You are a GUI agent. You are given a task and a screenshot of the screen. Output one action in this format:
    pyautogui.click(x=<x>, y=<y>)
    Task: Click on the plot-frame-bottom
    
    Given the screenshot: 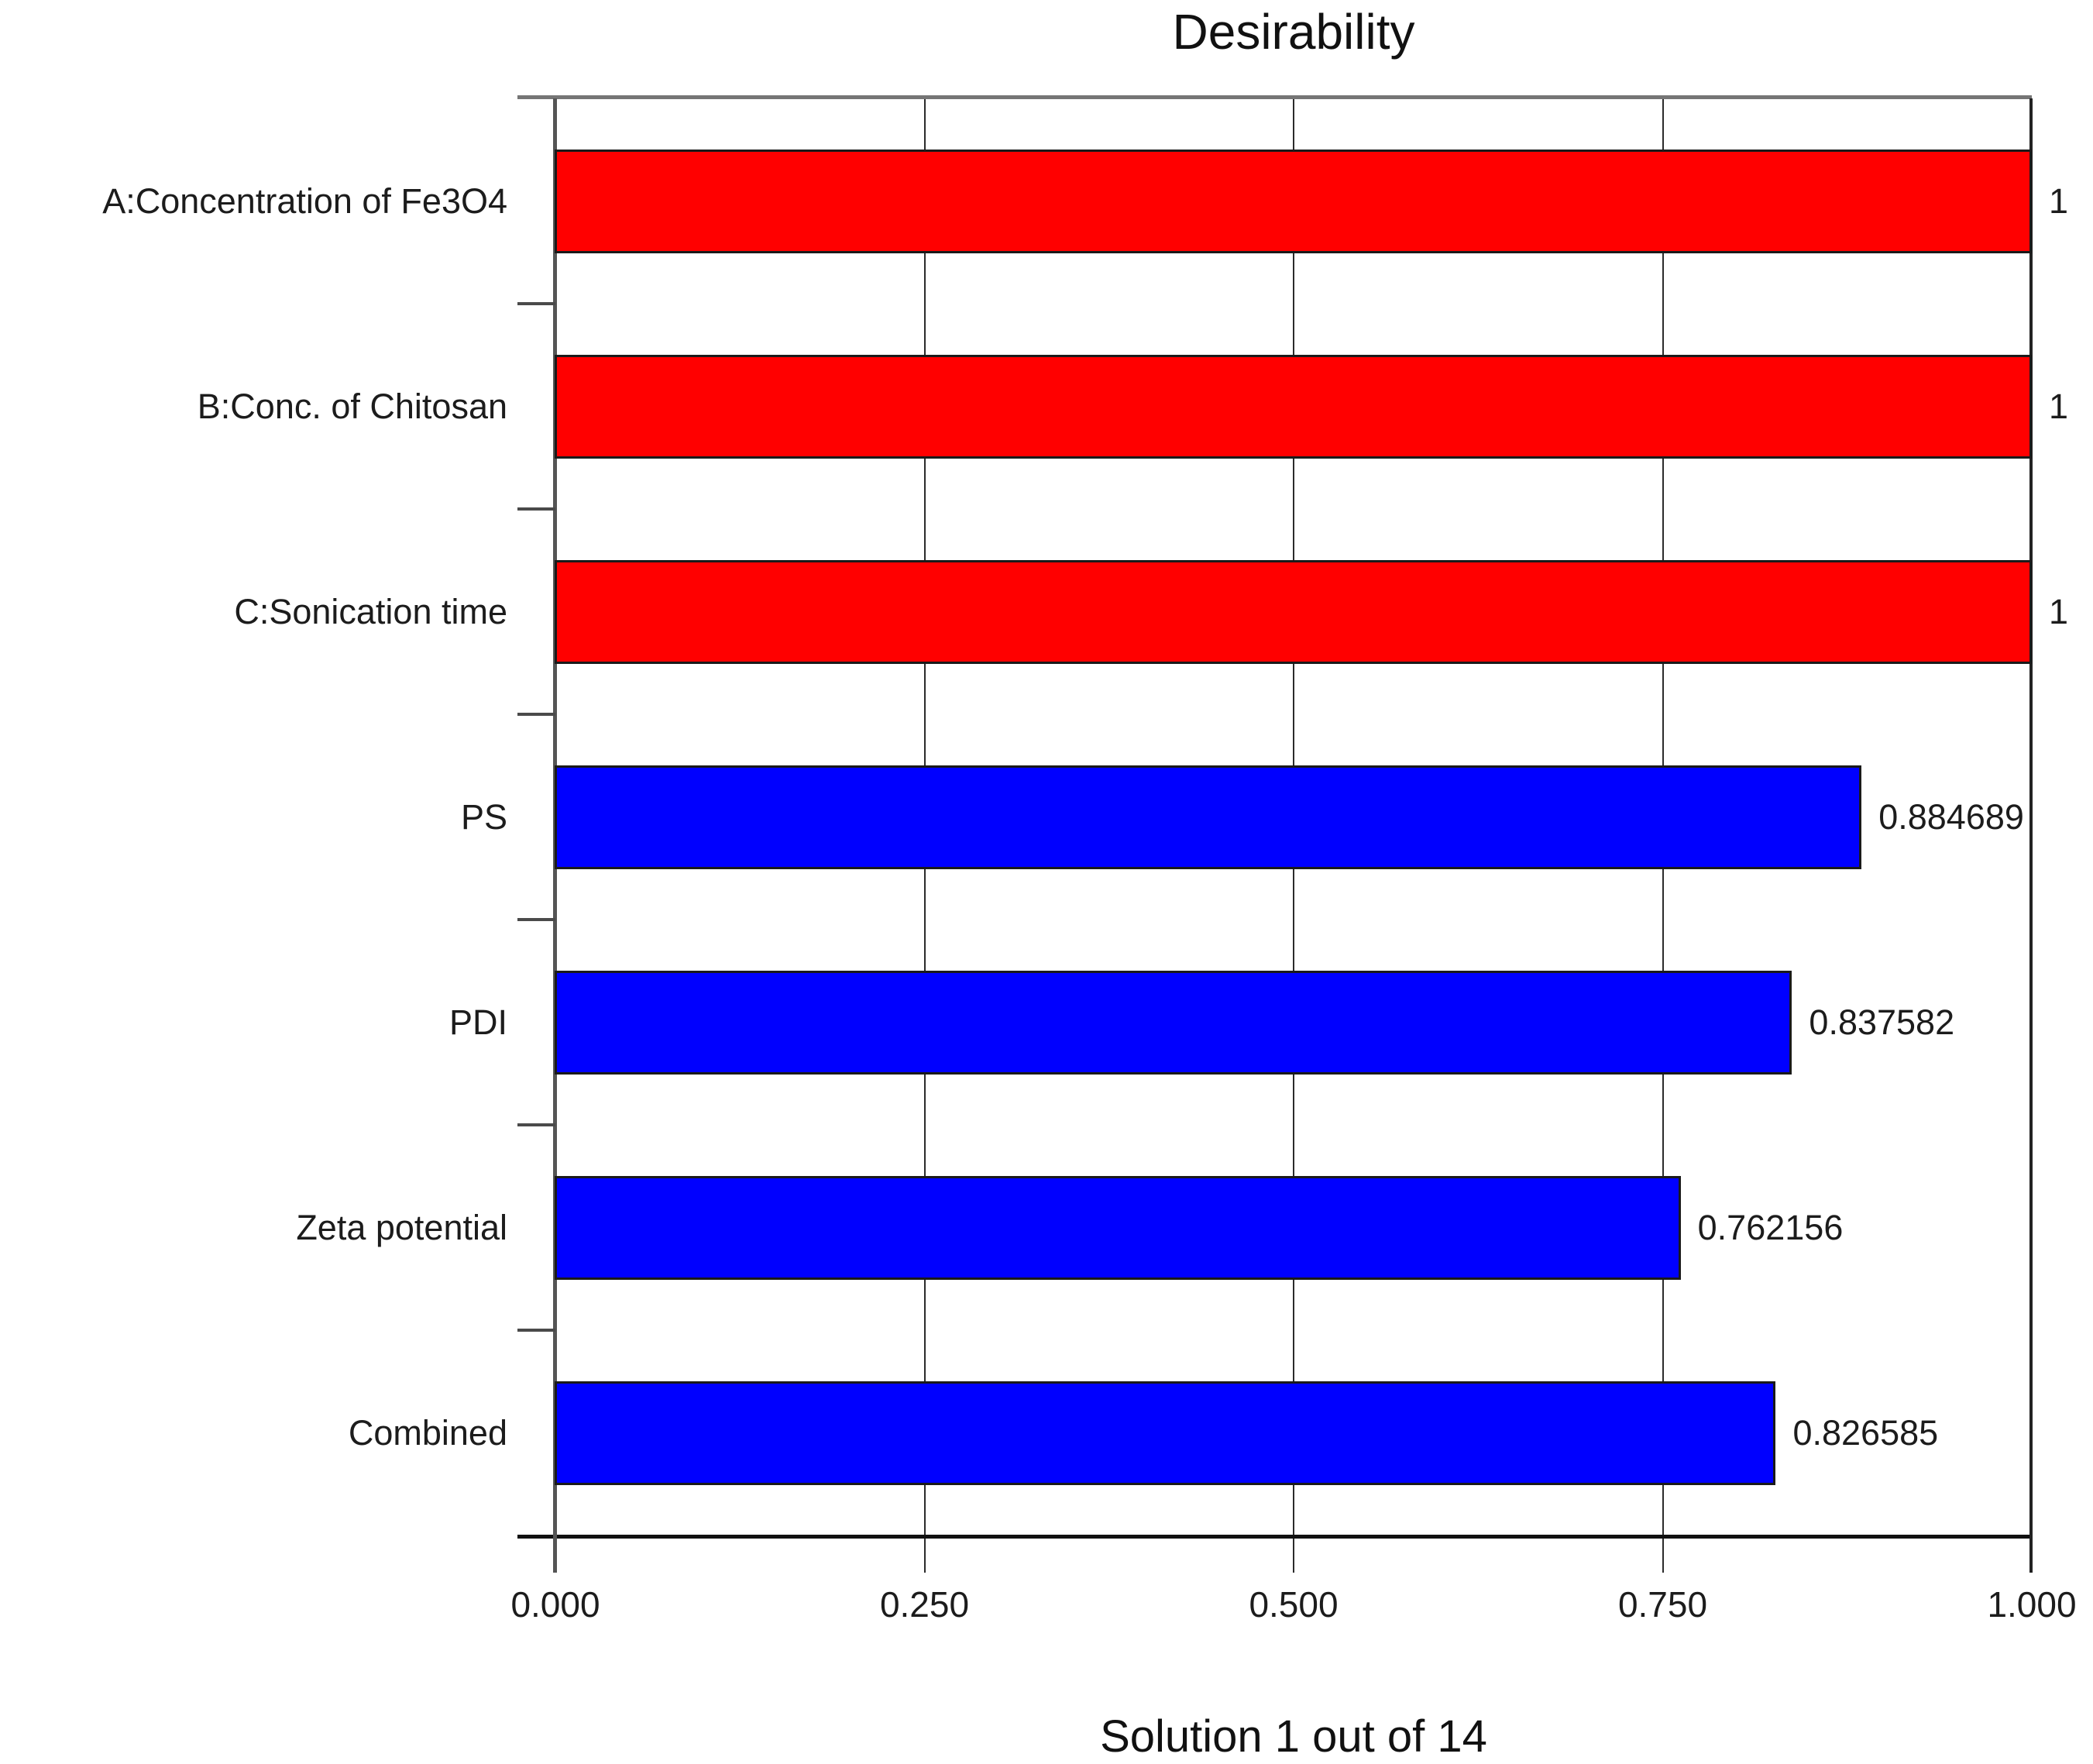 What is the action you would take?
    pyautogui.click(x=1274, y=1537)
    